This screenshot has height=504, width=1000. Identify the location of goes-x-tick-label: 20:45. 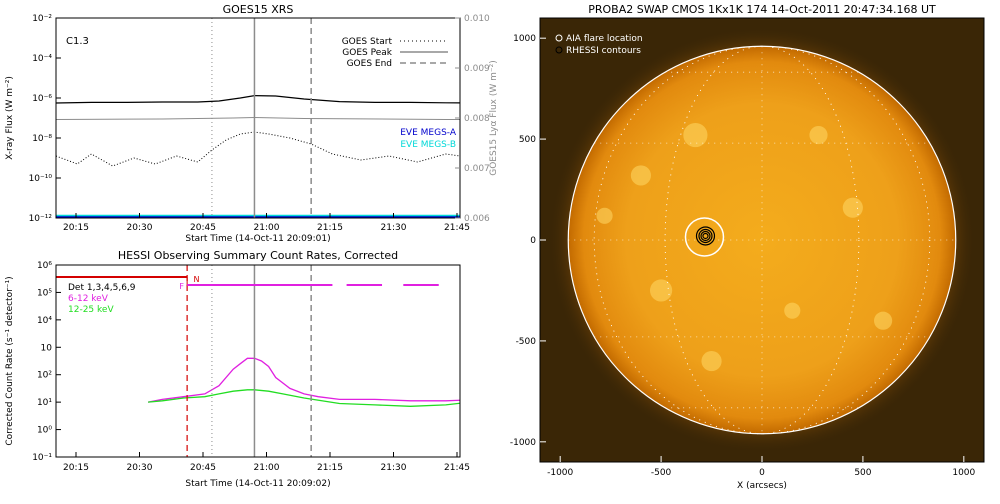
(203, 228).